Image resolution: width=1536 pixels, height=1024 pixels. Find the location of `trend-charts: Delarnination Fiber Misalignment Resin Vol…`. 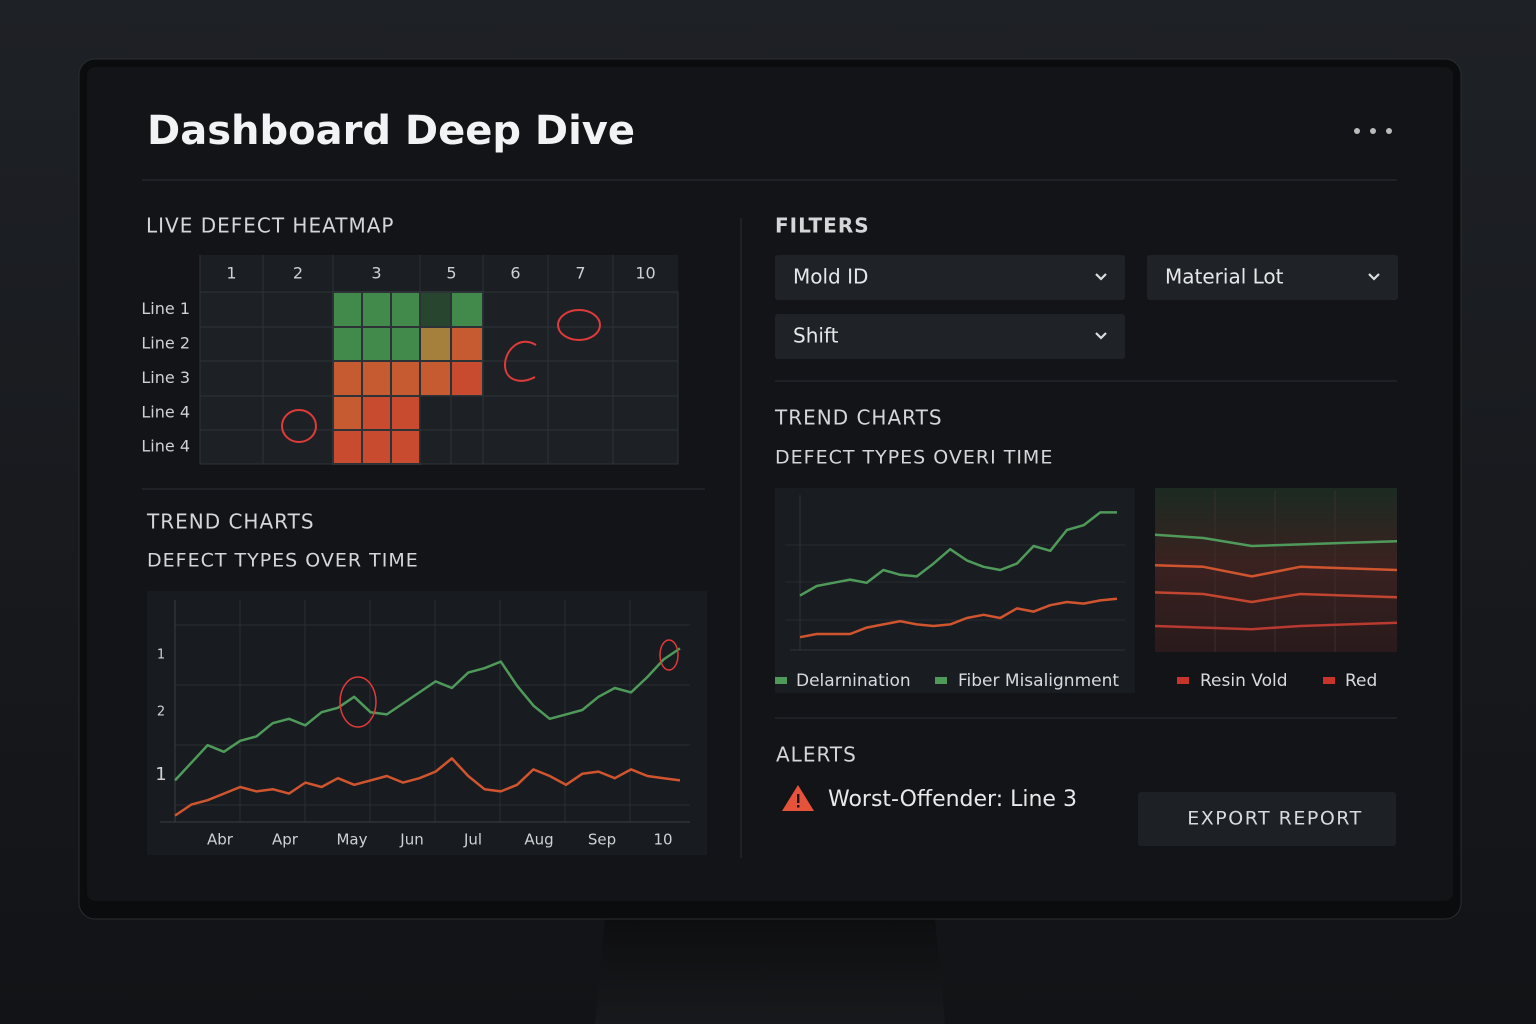

trend-charts: Delarnination Fiber Misalignment Resin Vol… is located at coordinates (1086, 590).